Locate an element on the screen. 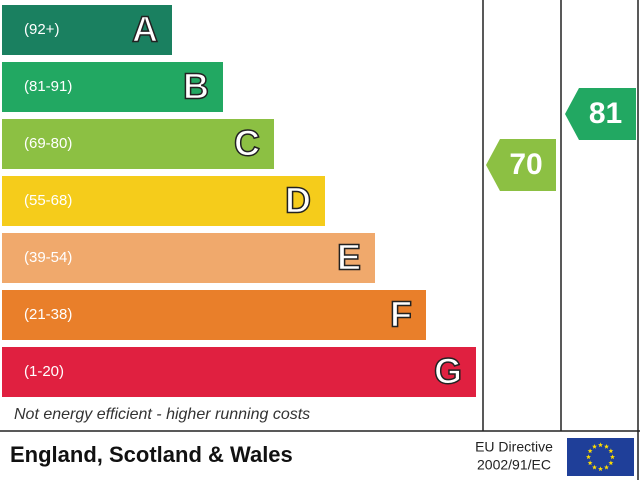  band-letter: G is located at coordinates (448, 371).